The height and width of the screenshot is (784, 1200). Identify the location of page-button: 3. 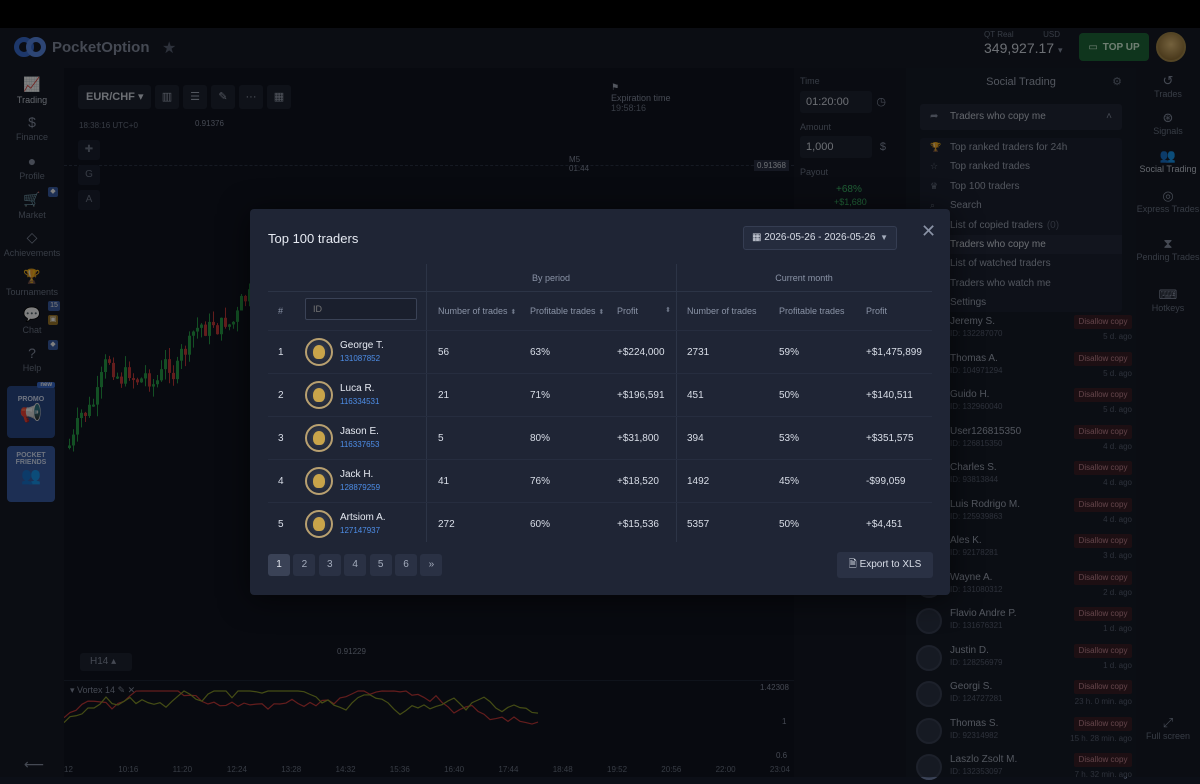
(329, 565).